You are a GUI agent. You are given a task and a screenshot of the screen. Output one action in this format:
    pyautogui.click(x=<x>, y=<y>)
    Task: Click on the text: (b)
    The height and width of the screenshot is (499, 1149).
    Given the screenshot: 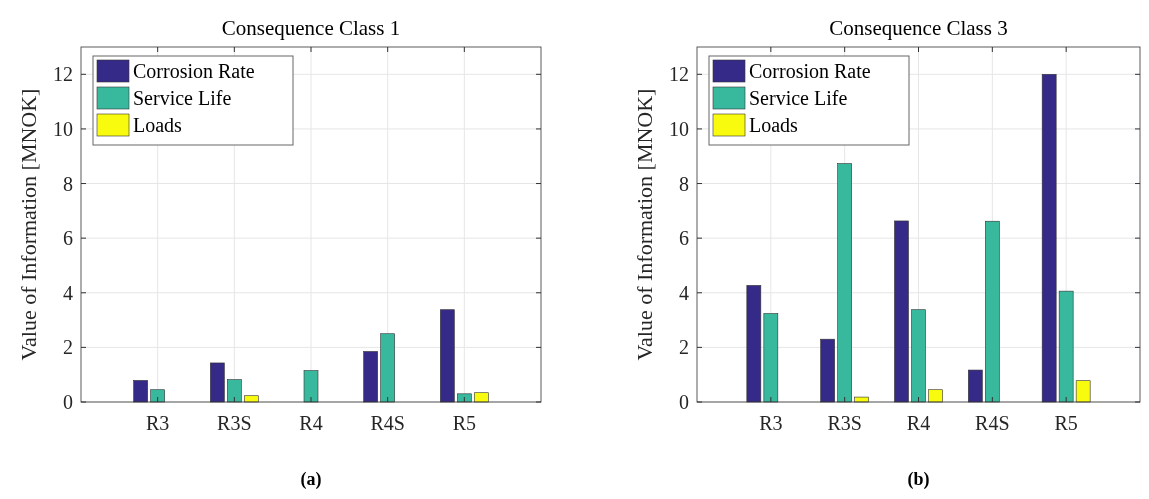 What is the action you would take?
    pyautogui.click(x=918, y=479)
    